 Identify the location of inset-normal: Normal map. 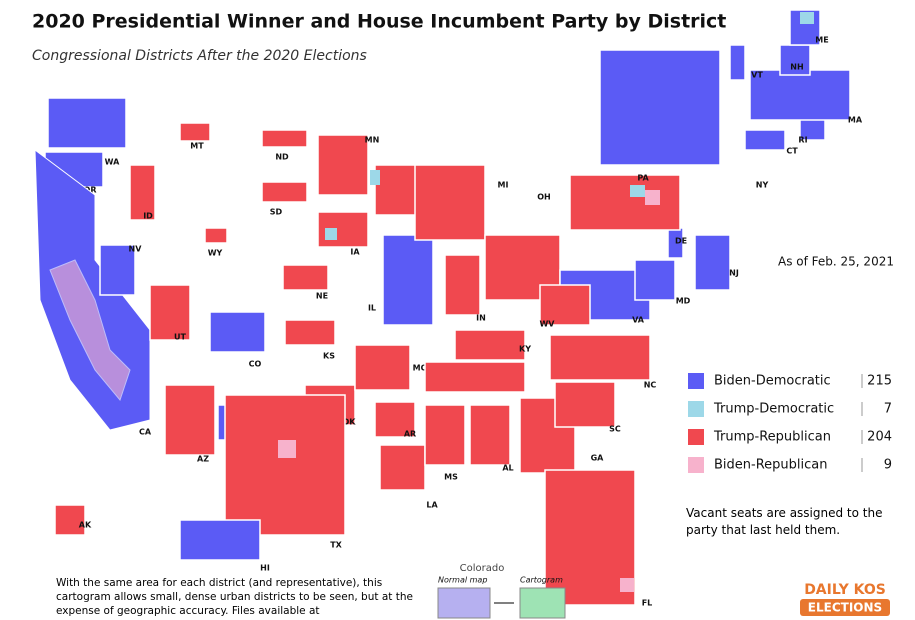
(462, 580).